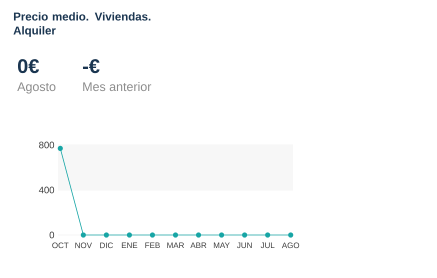  What do you see at coordinates (117, 87) in the screenshot?
I see `text: Mes anterior` at bounding box center [117, 87].